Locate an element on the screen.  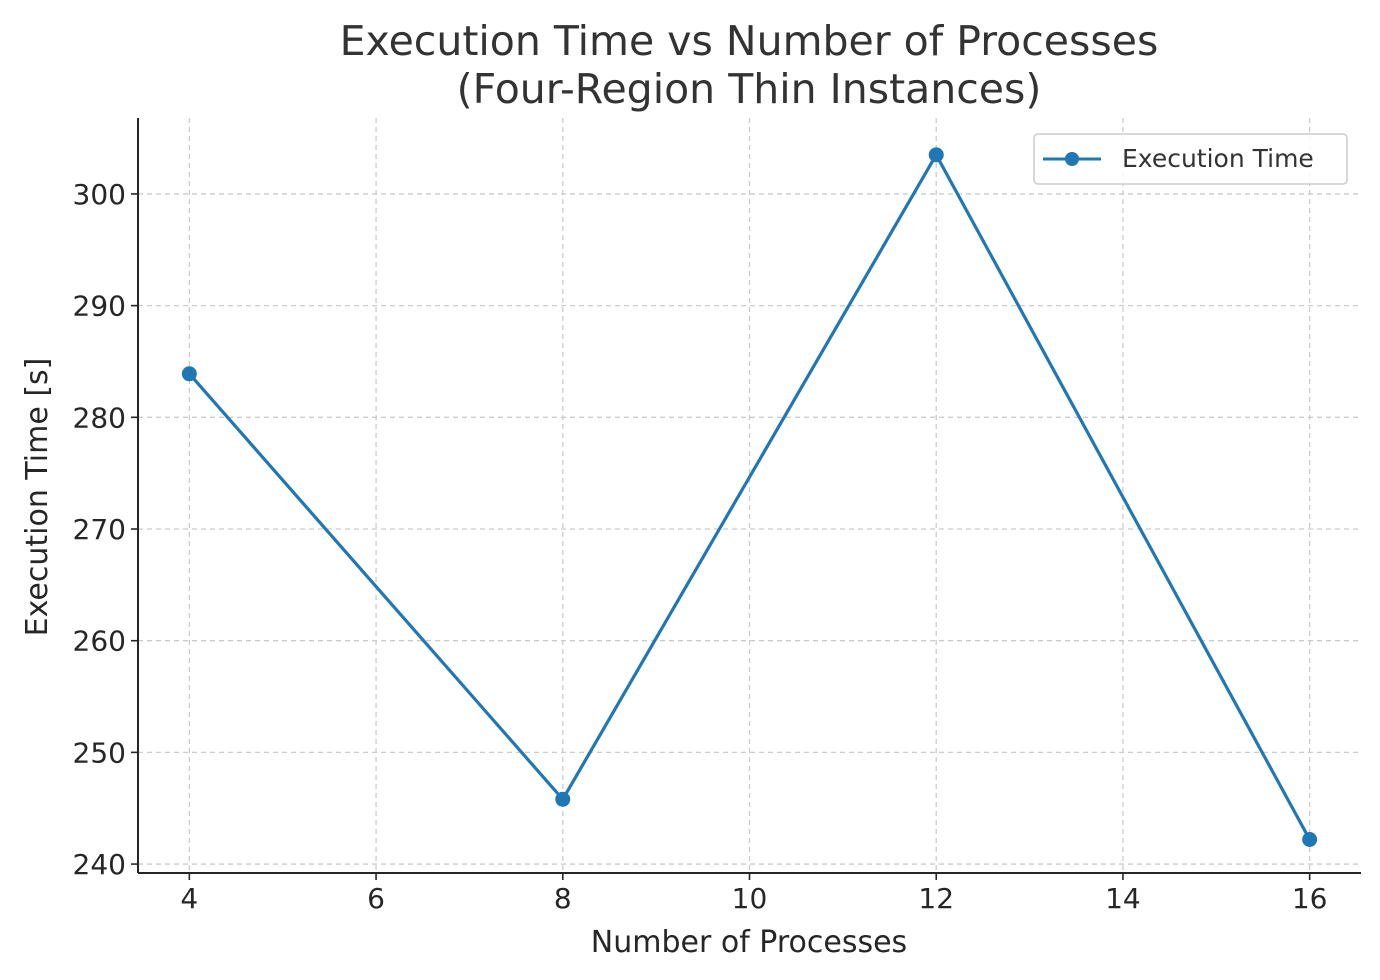
x-tick-label-6: 6 is located at coordinates (376, 898).